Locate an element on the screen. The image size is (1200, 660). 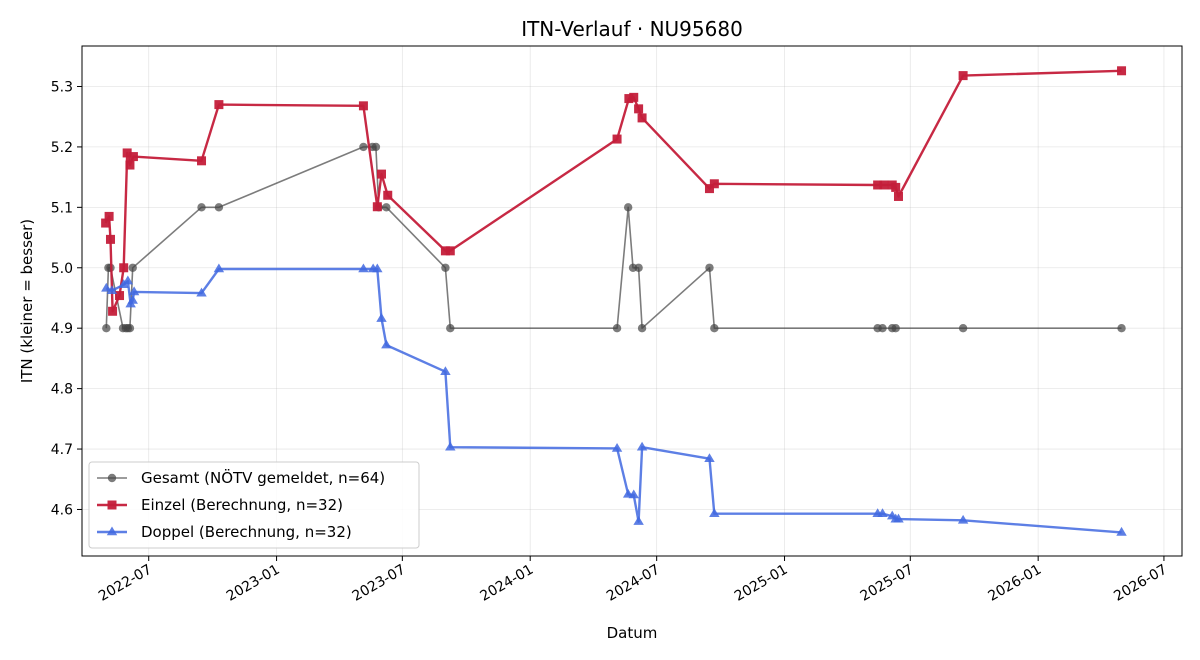
y-tick-label: 5.1 is located at coordinates (62, 208).